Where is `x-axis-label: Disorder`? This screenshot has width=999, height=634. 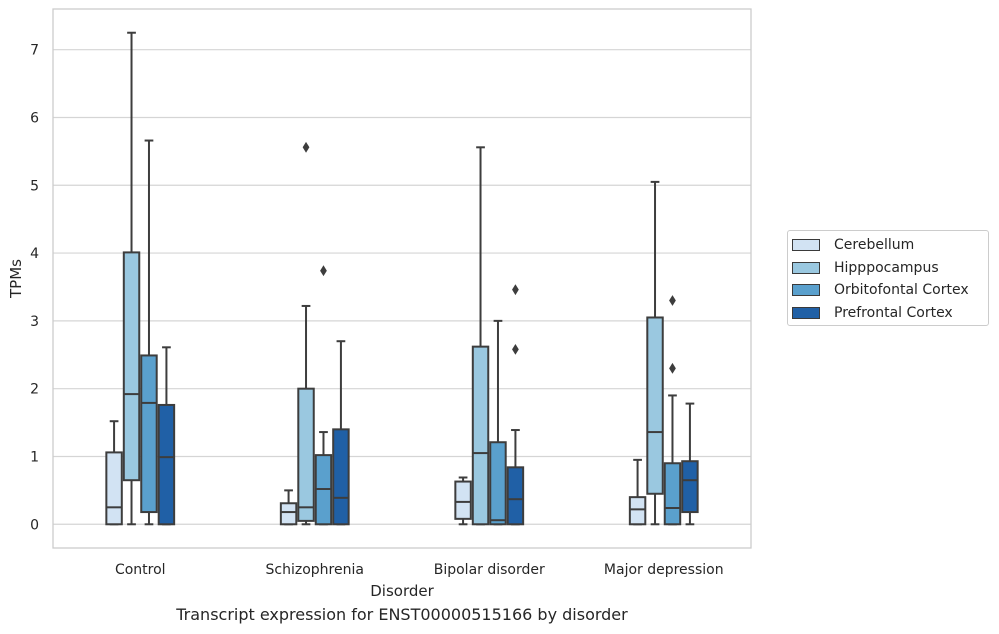
x-axis-label: Disorder is located at coordinates (402, 591).